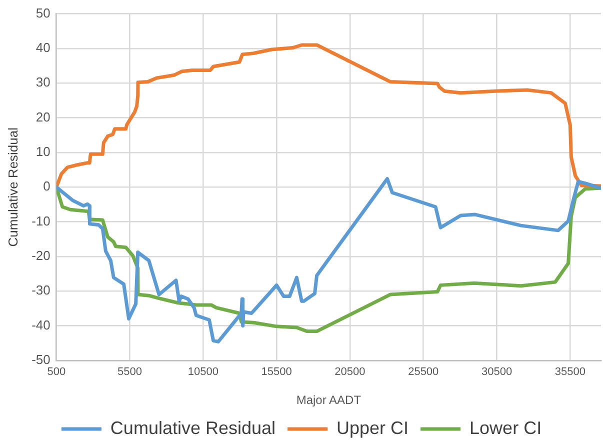  I want to click on y-tick-label: -20, so click(41, 255).